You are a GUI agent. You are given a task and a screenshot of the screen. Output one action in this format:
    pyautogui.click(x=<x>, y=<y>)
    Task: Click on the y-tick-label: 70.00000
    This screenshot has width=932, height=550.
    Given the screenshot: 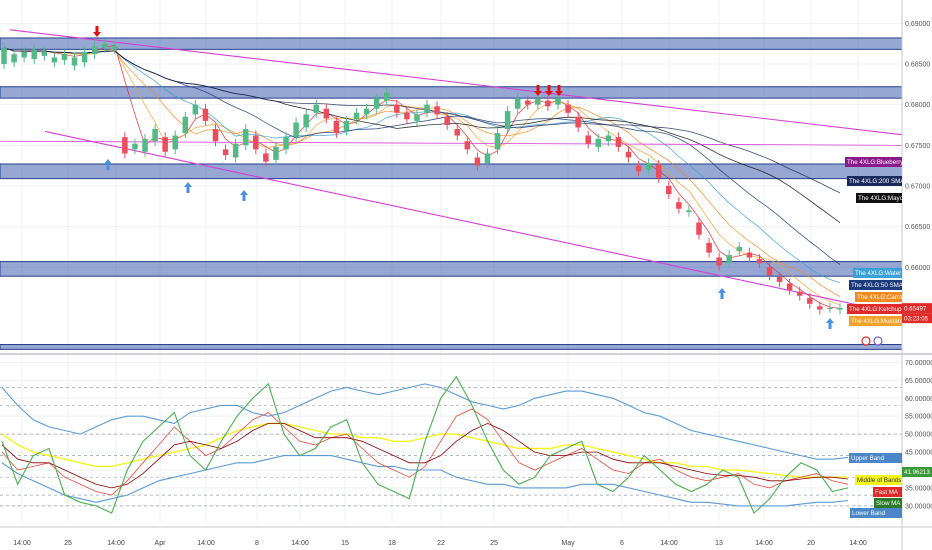 What is the action you would take?
    pyautogui.click(x=918, y=363)
    